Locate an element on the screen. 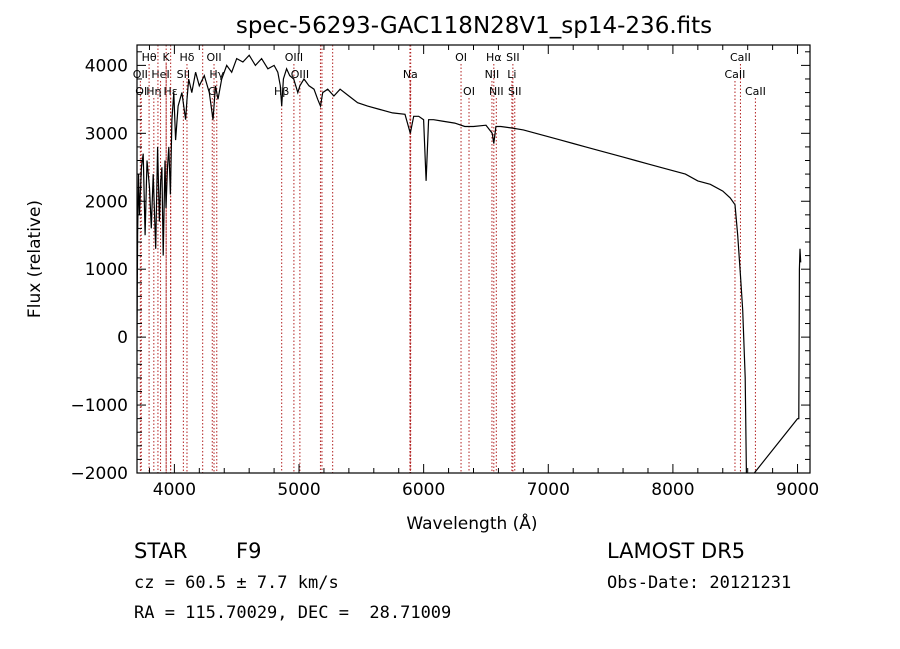 The width and height of the screenshot is (900, 649). spectral-line-label: Hβ is located at coordinates (281, 91).